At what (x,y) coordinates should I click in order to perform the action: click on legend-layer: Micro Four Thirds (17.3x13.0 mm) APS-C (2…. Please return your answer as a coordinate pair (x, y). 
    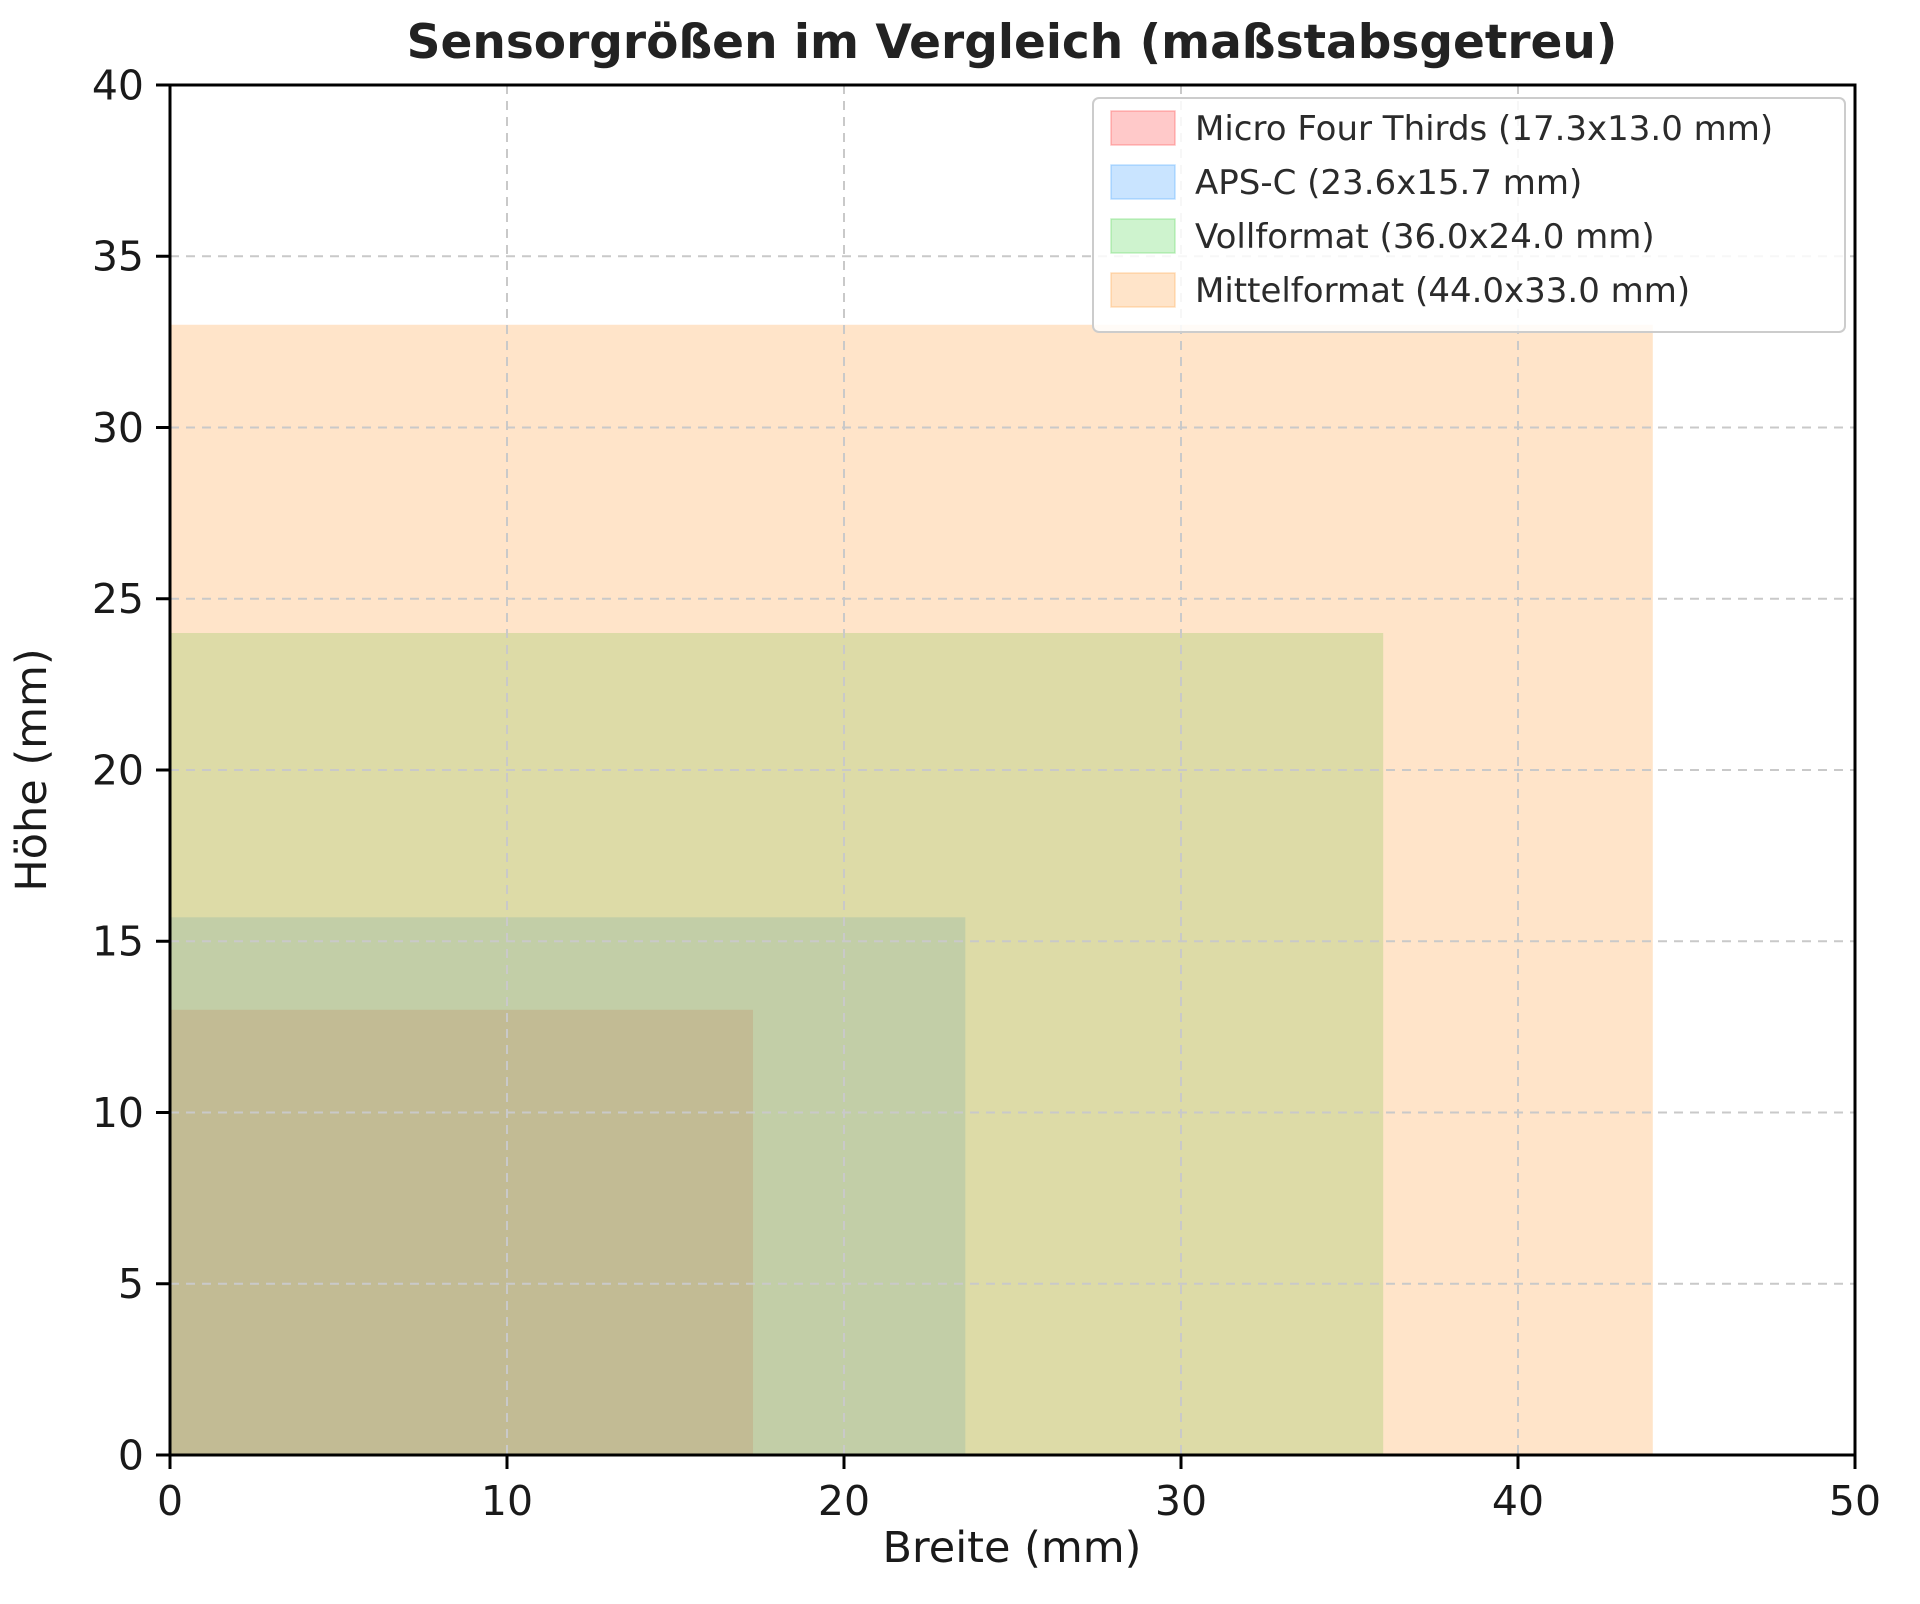
    Looking at the image, I should click on (1469, 215).